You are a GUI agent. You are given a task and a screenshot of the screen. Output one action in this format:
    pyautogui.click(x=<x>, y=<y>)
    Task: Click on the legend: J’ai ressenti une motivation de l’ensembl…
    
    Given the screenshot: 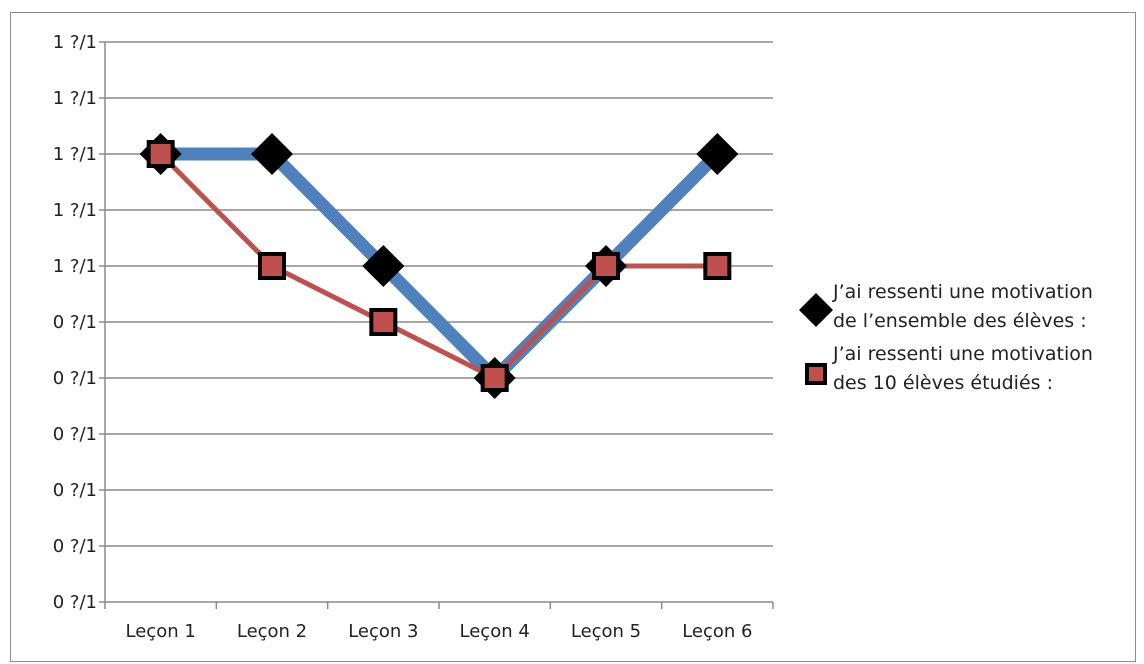 What is the action you would take?
    pyautogui.click(x=946, y=337)
    